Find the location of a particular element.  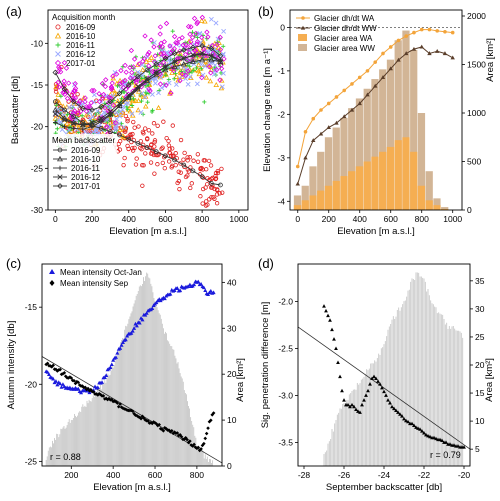

legend-entry: Mean intensity Oct-Jan is located at coordinates (101, 272).